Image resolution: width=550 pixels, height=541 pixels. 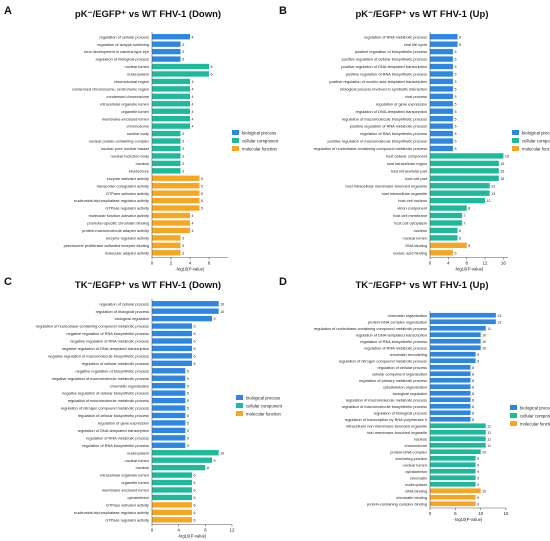 I want to click on legend-label: cellular component, so click(x=264, y=405).